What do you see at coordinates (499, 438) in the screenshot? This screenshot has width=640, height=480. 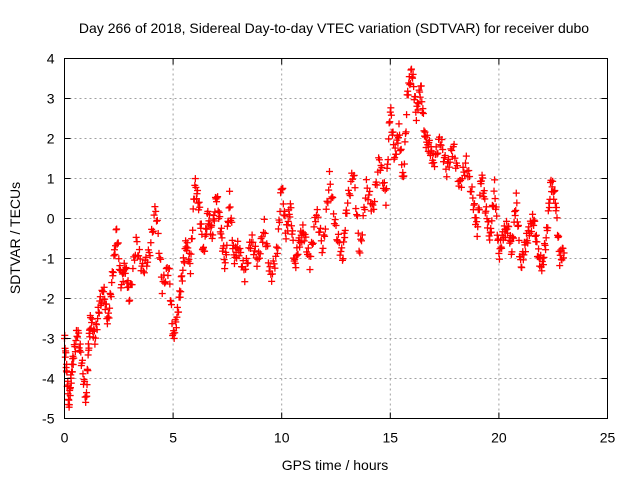 I see `x-tick-label: 20` at bounding box center [499, 438].